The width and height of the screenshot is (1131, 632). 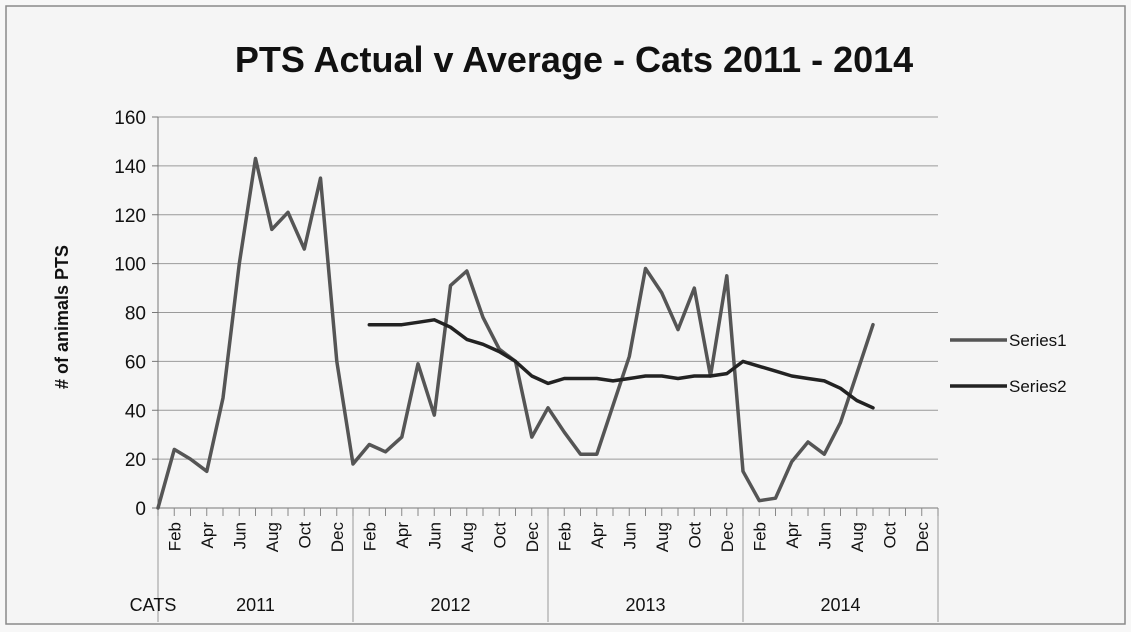 I want to click on y-axis-label: # of animals PTS, so click(x=62, y=317).